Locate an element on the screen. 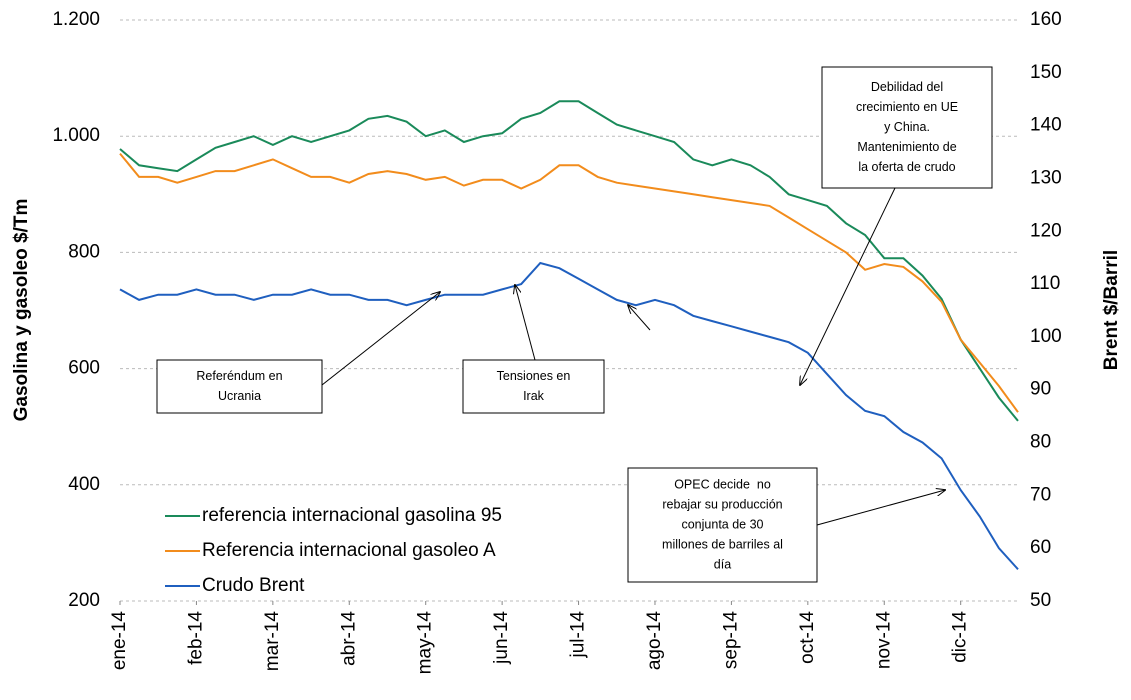 The image size is (1131, 700). y2-tick-label: 140 is located at coordinates (1046, 125).